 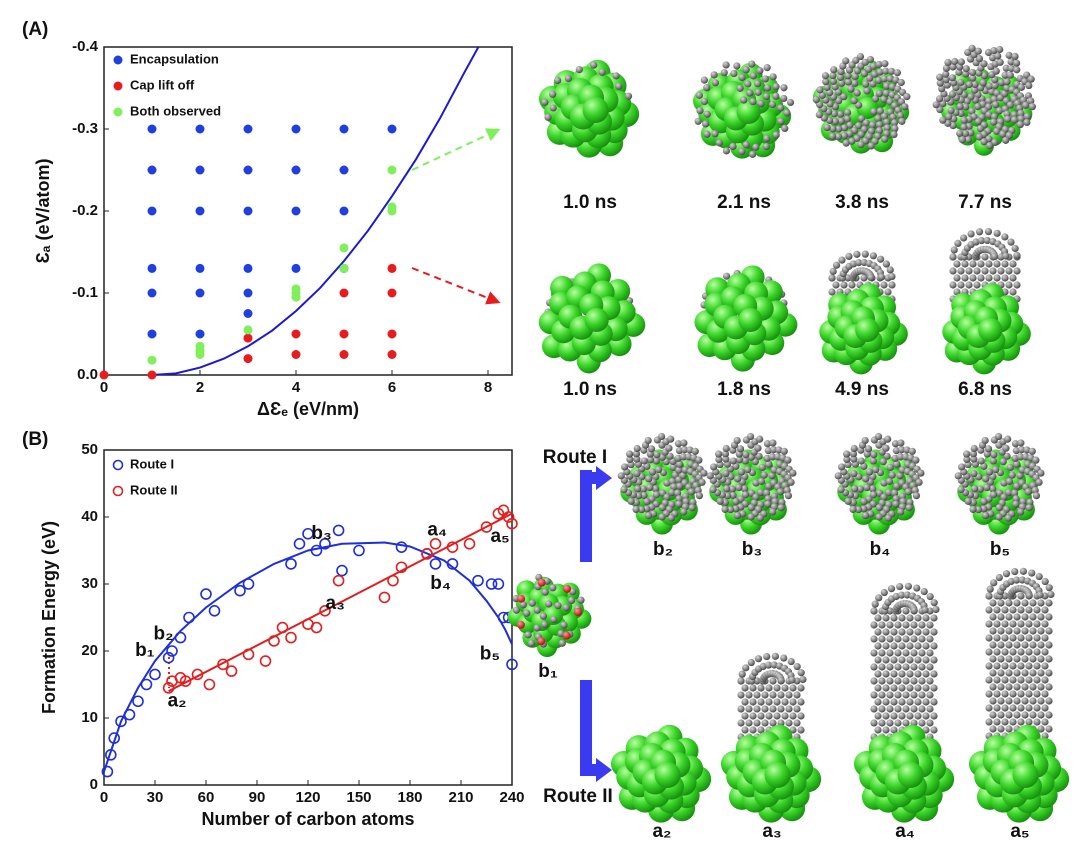 I want to click on y-axis-label: Formation Energy (eV), so click(x=49, y=617).